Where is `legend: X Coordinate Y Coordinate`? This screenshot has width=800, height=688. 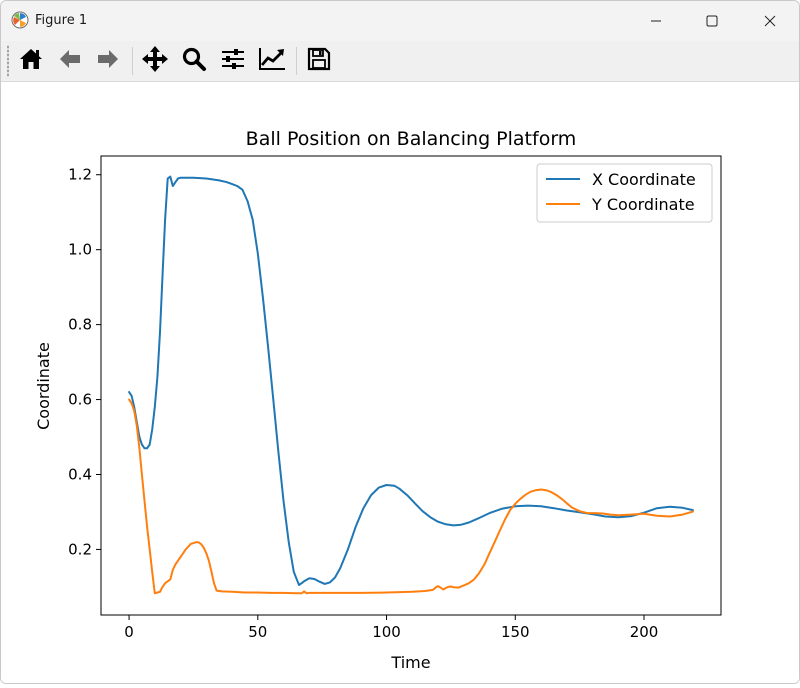 legend: X Coordinate Y Coordinate is located at coordinates (624, 193).